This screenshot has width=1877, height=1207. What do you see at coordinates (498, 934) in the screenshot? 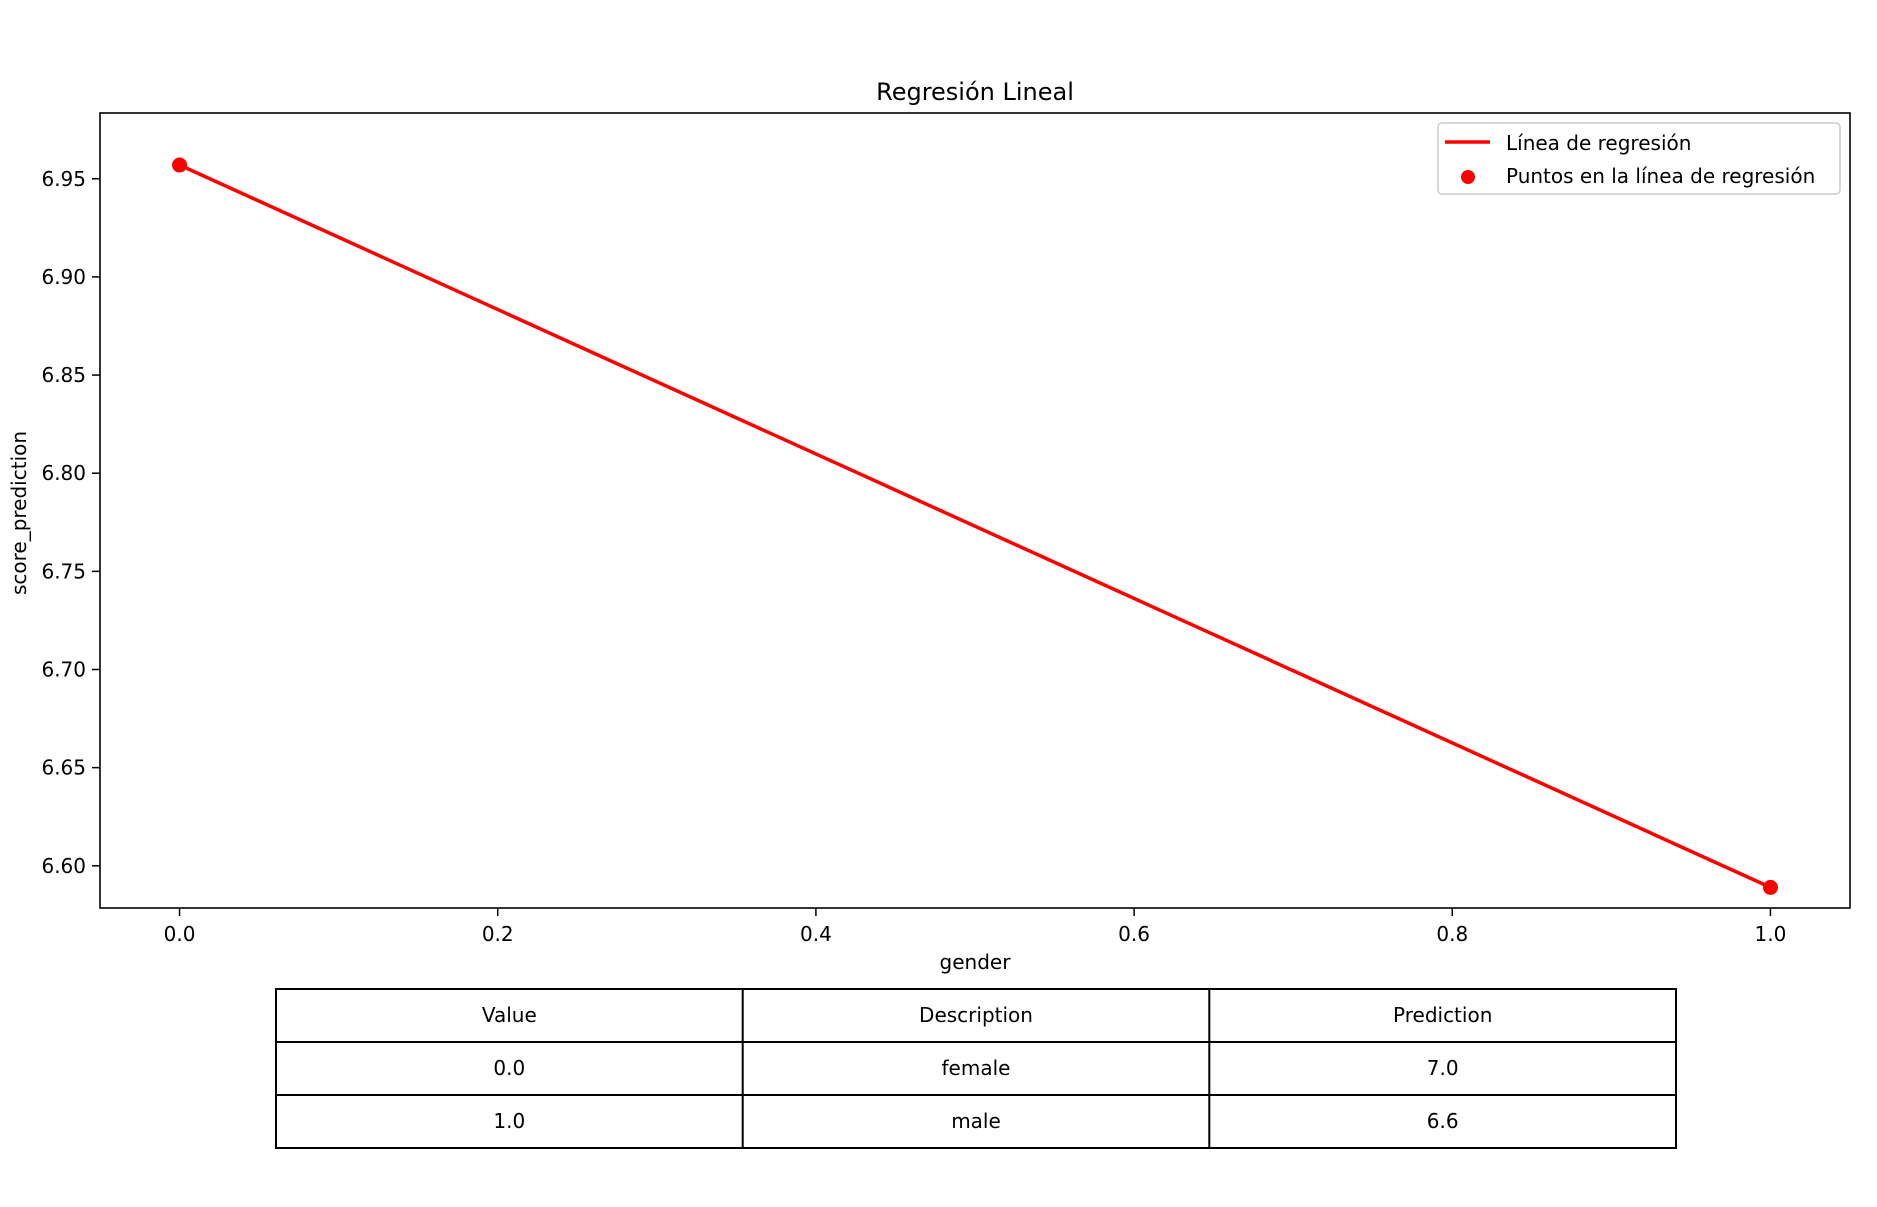
I see `x-tick-label: 0.2` at bounding box center [498, 934].